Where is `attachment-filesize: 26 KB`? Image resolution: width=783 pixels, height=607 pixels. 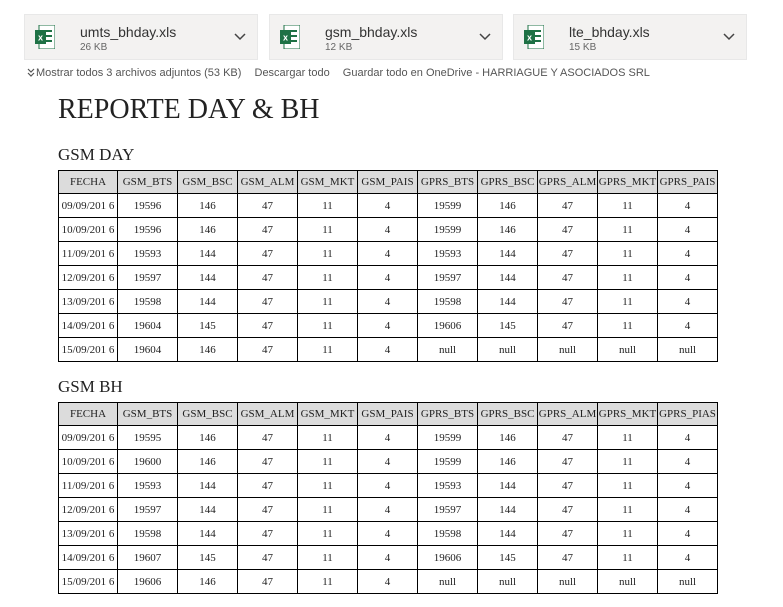 attachment-filesize: 26 KB is located at coordinates (94, 47).